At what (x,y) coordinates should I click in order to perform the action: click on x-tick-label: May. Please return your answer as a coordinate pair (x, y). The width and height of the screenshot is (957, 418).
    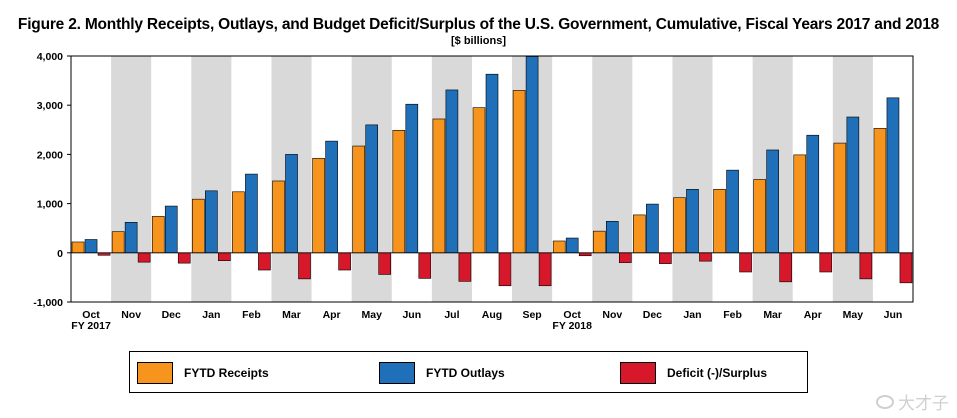
    Looking at the image, I should click on (853, 315).